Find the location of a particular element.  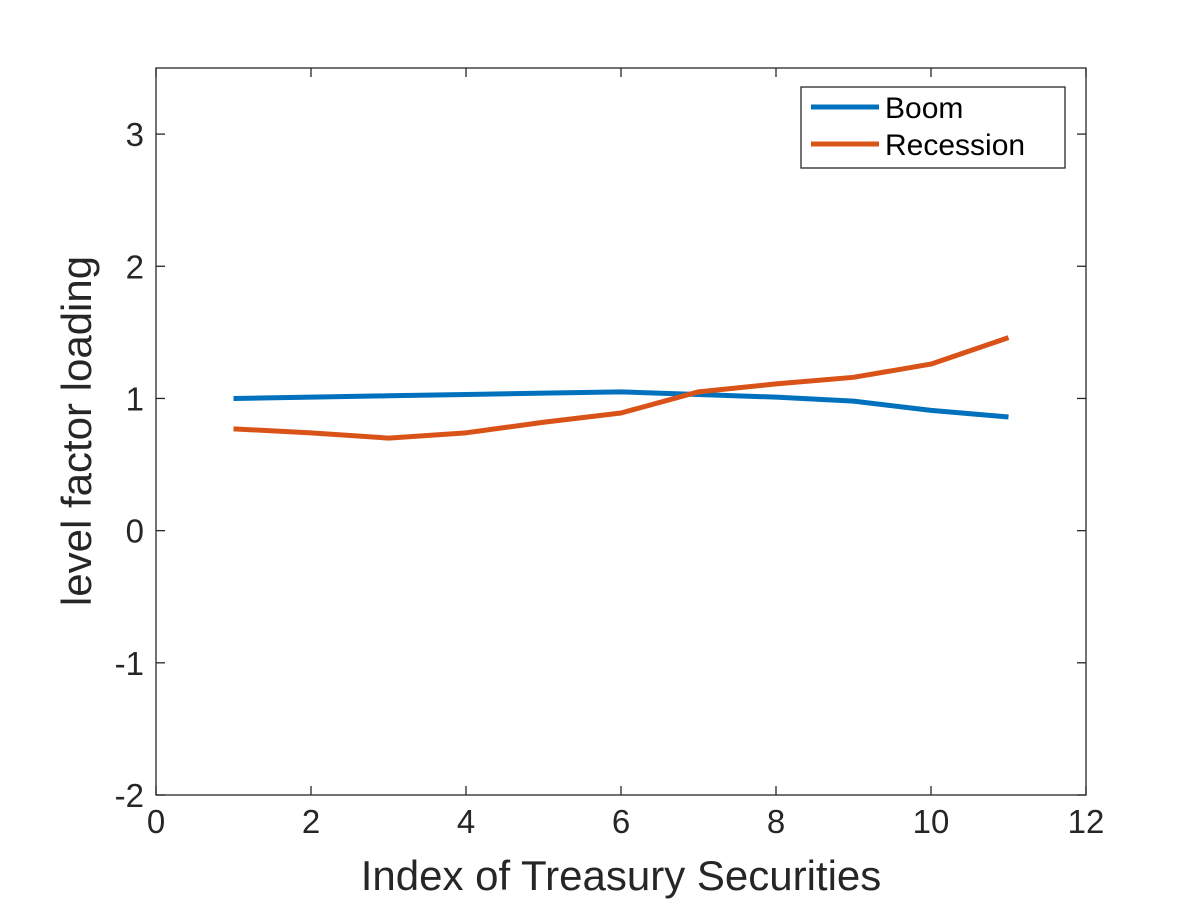

x-axis-label: Index of Treasury Securities is located at coordinates (621, 875).